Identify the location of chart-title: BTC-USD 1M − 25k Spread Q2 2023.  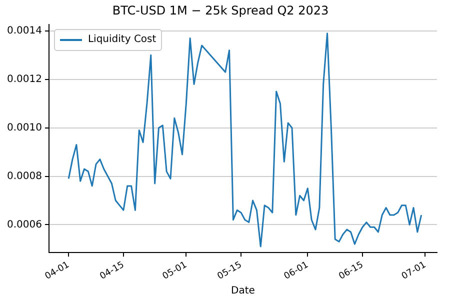
(220, 10).